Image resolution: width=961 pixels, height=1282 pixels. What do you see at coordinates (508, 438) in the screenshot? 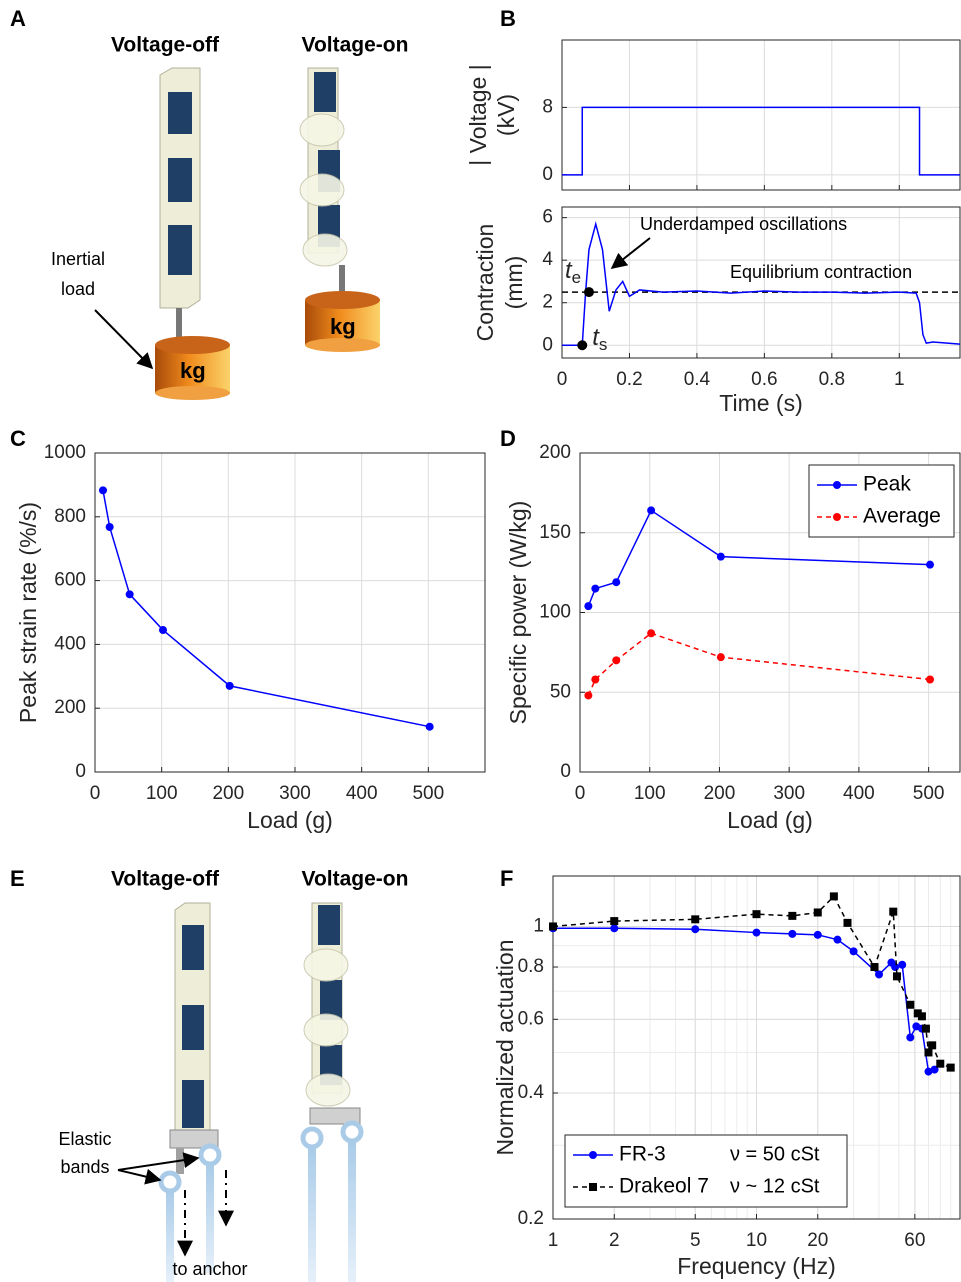
I see `panel-label: D` at bounding box center [508, 438].